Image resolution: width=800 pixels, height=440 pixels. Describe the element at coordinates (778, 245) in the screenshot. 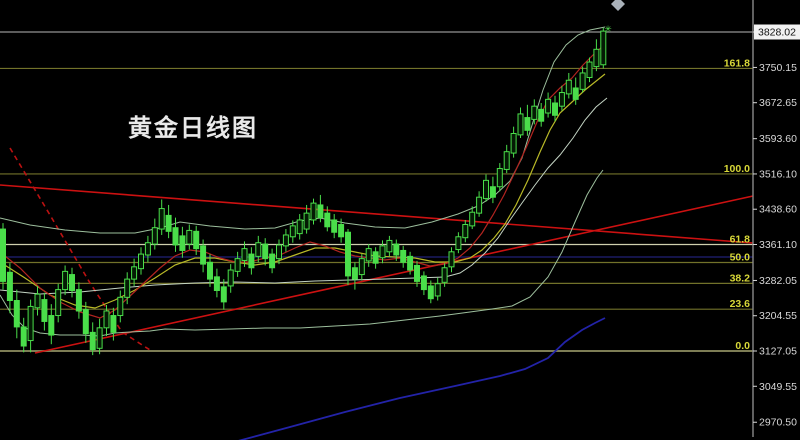

I see `axis-price-label: 3361.10` at that location.